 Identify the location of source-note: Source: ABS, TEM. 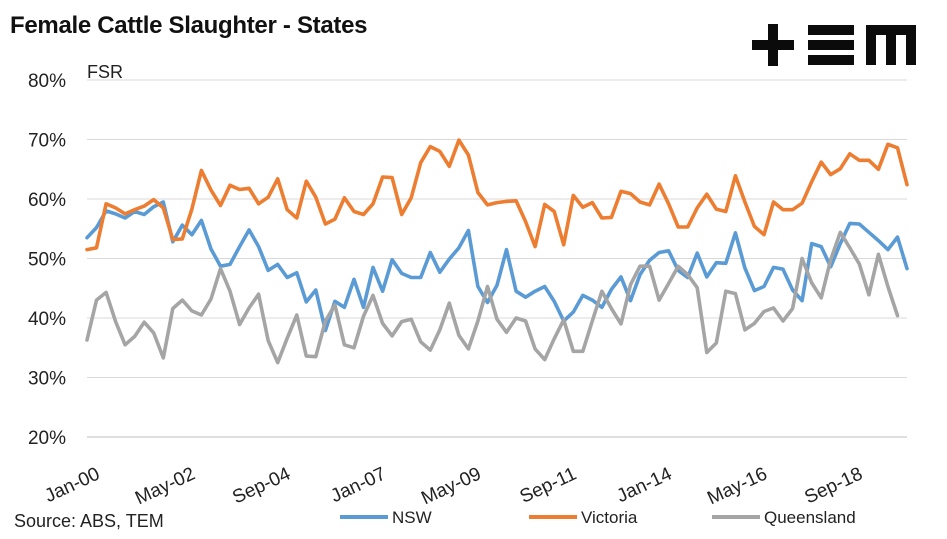
(89, 521).